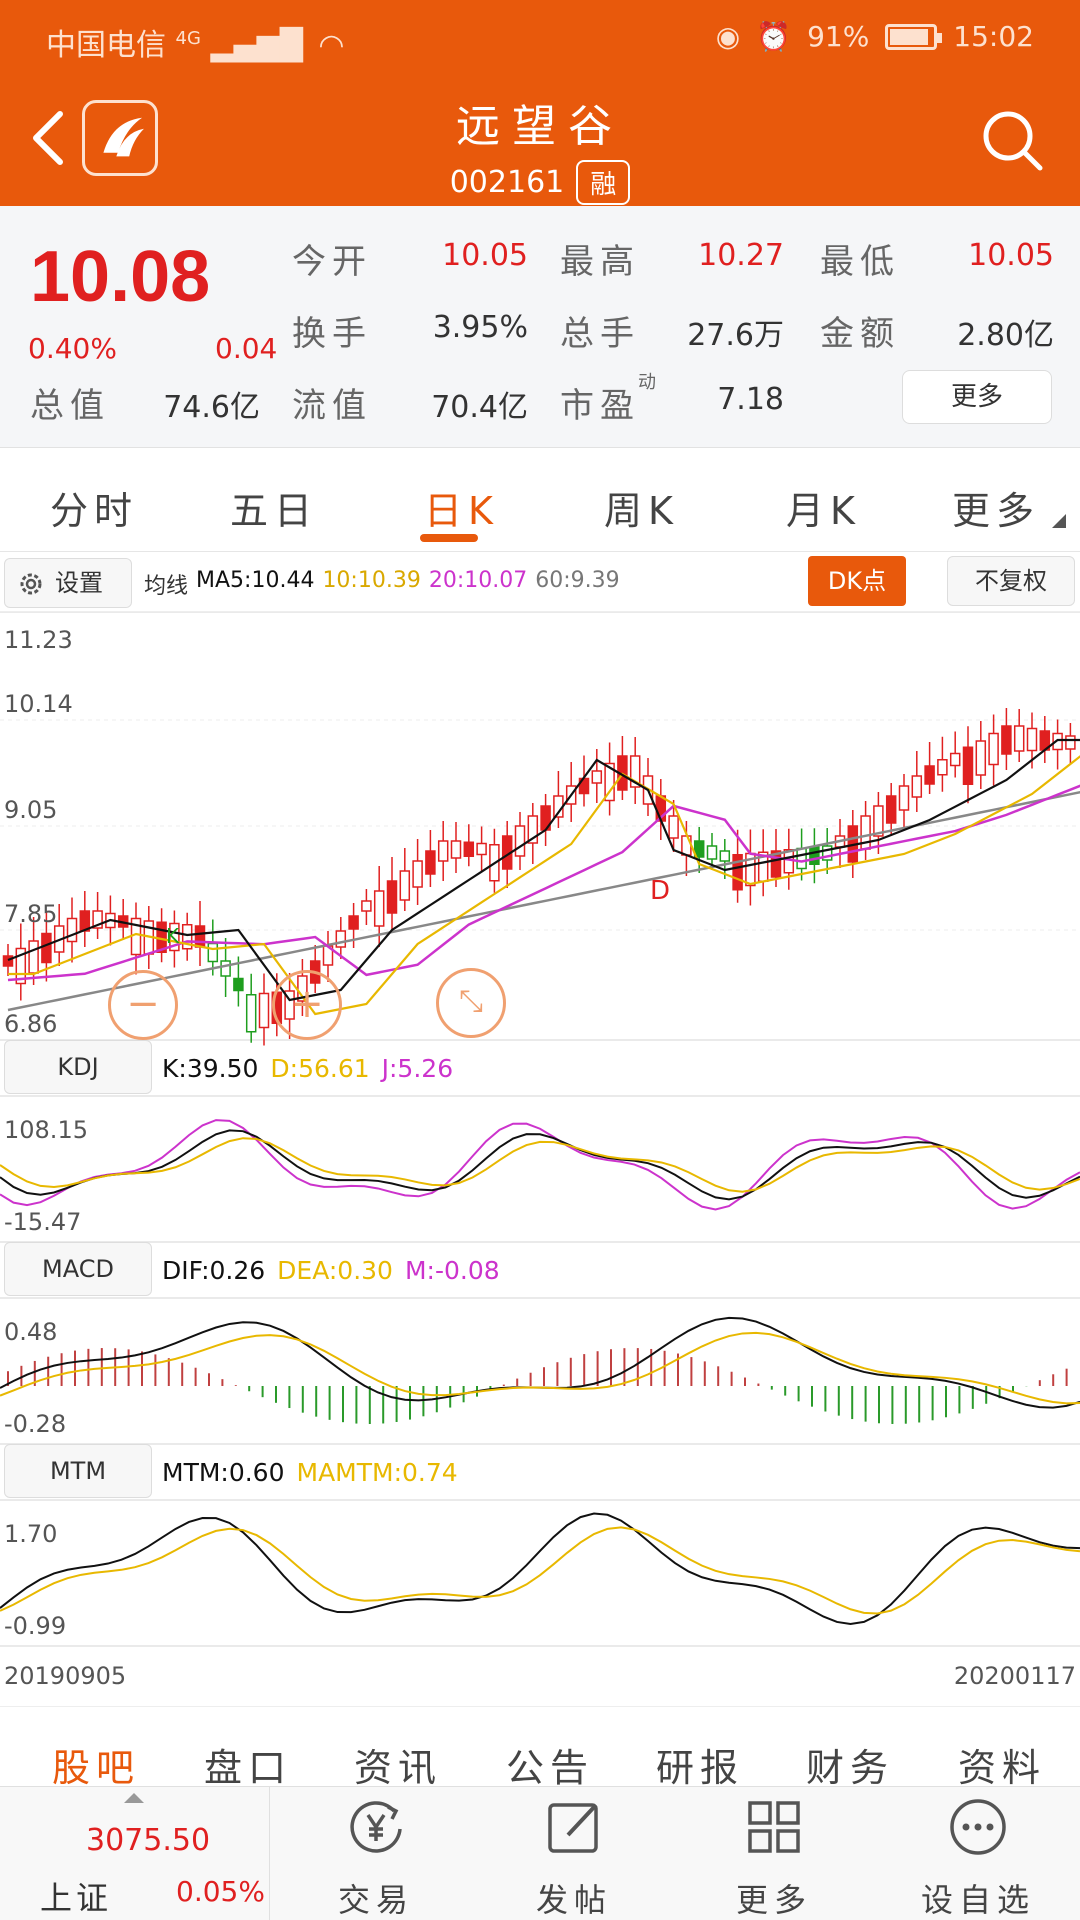  What do you see at coordinates (70, 406) in the screenshot?
I see `market-cap-label: 总值` at bounding box center [70, 406].